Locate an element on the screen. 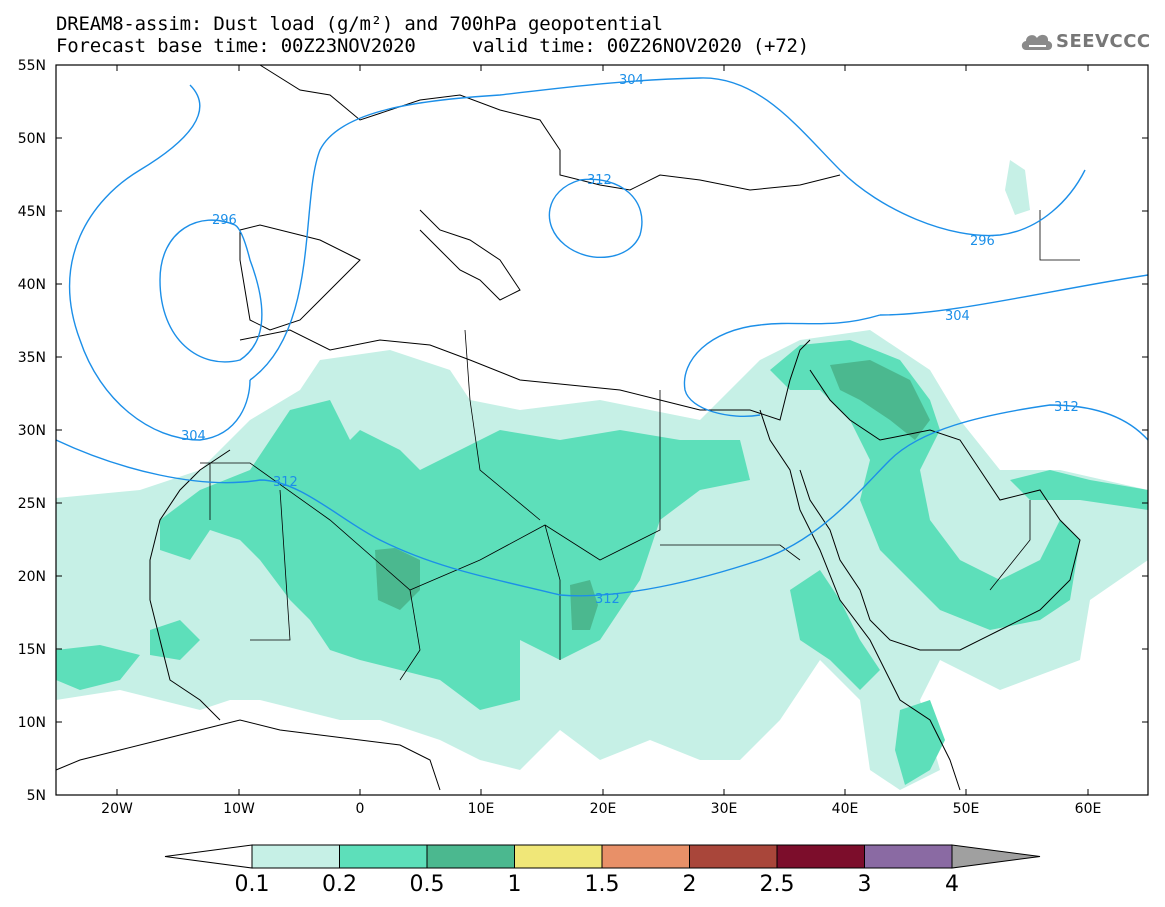 Image resolution: width=1165 pixels, height=907 pixels. lon-label: 0 is located at coordinates (360, 809).